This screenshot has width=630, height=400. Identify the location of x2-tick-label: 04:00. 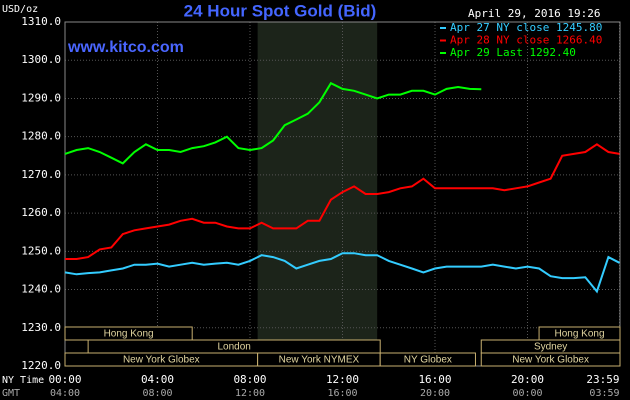
(65, 393).